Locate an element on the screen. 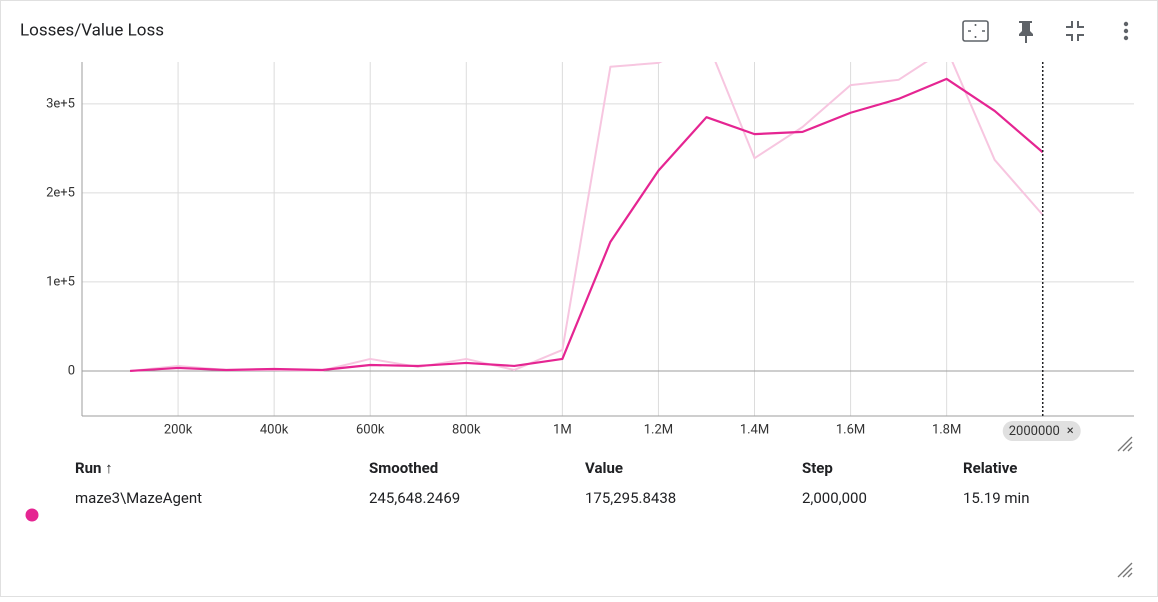 The width and height of the screenshot is (1158, 602). card-title: Losses/Value Loss is located at coordinates (92, 30).